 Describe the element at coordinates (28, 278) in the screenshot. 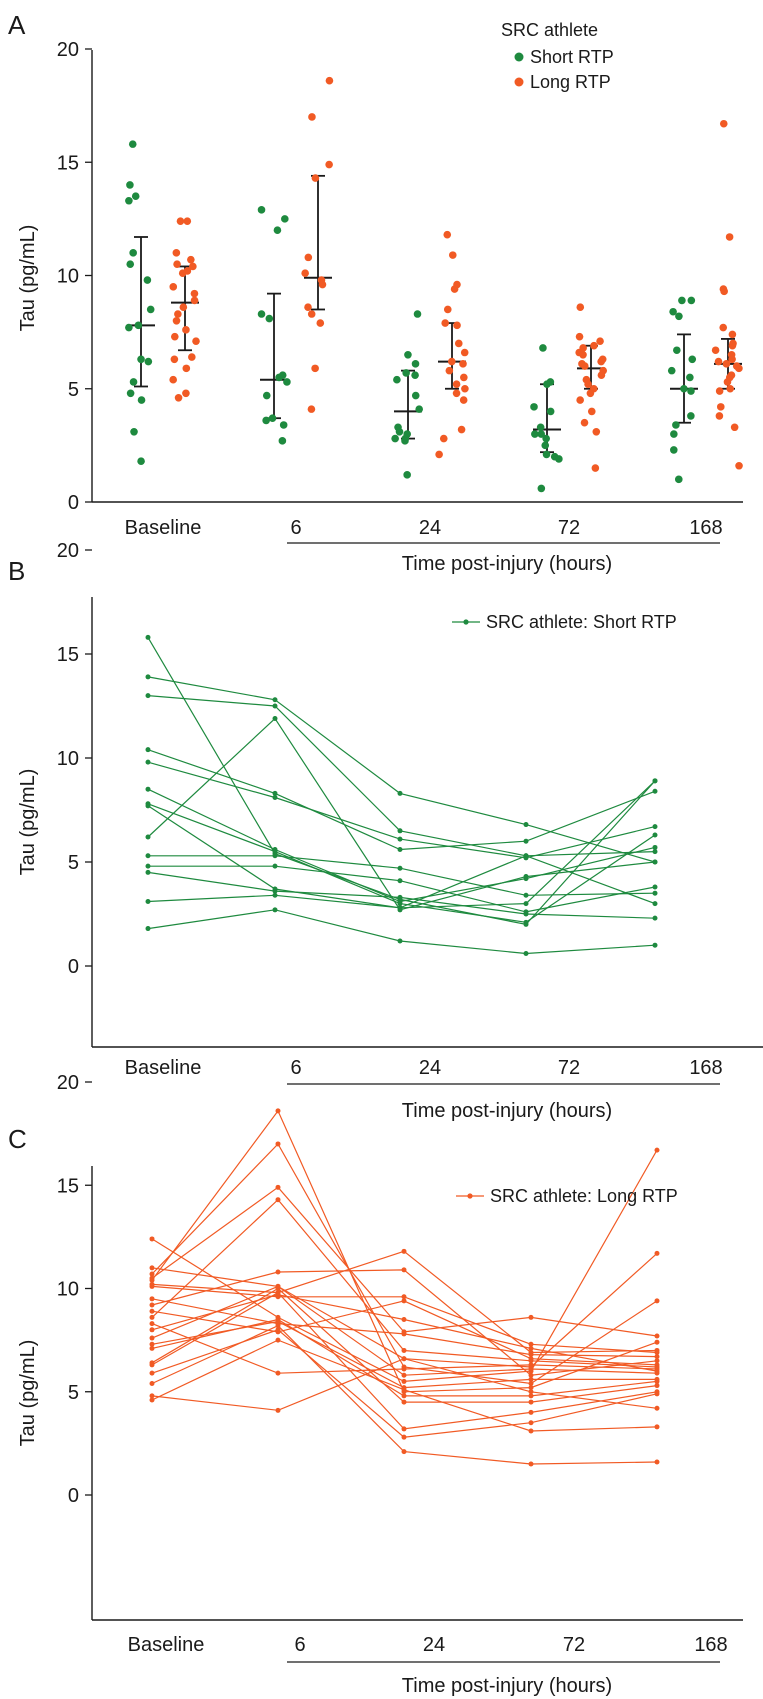

I see `panel-a-y-axis-title: Tau (pg/mL)` at that location.